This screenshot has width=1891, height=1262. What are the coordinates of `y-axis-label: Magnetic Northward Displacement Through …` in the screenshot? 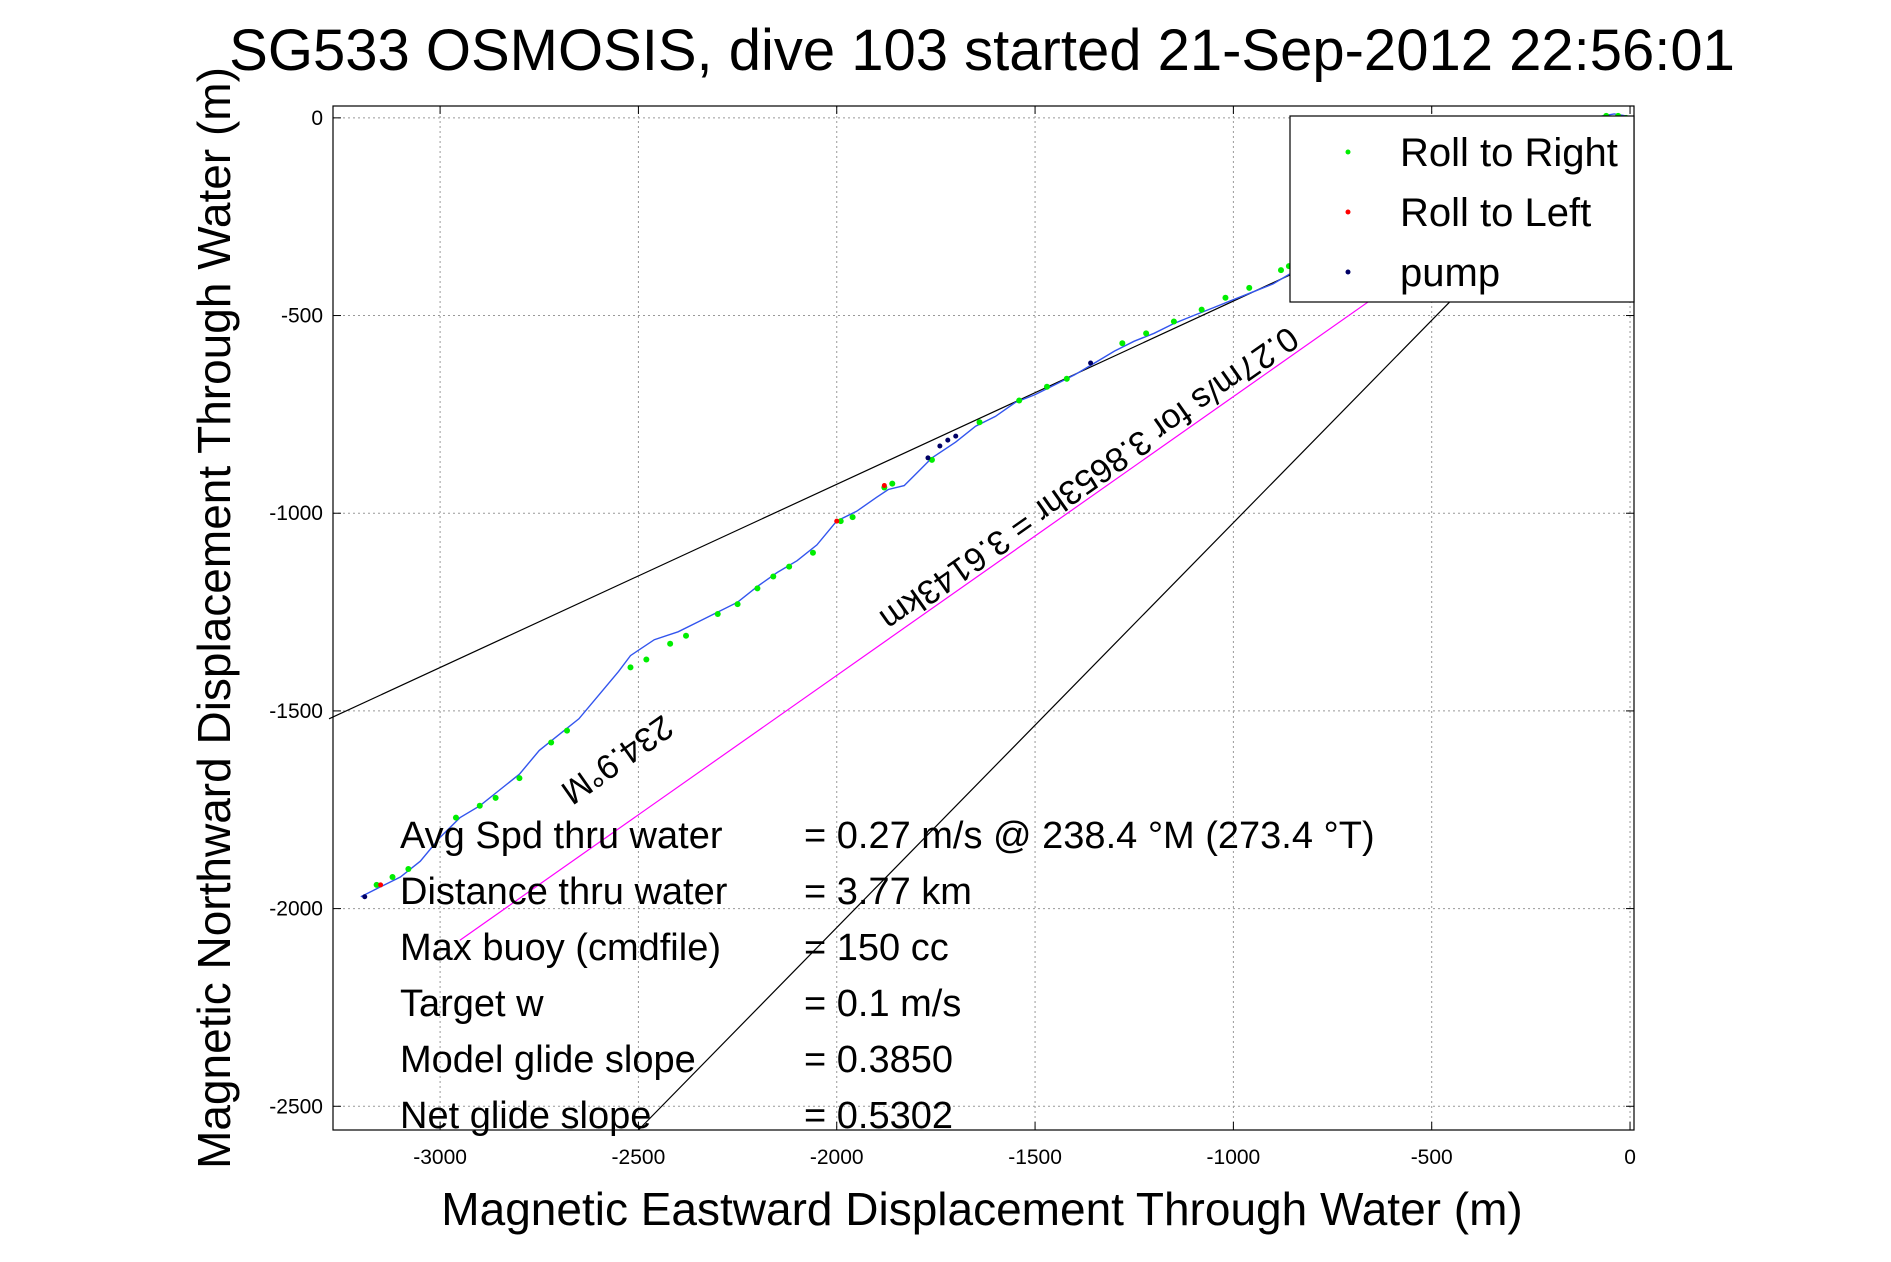 It's located at (214, 618).